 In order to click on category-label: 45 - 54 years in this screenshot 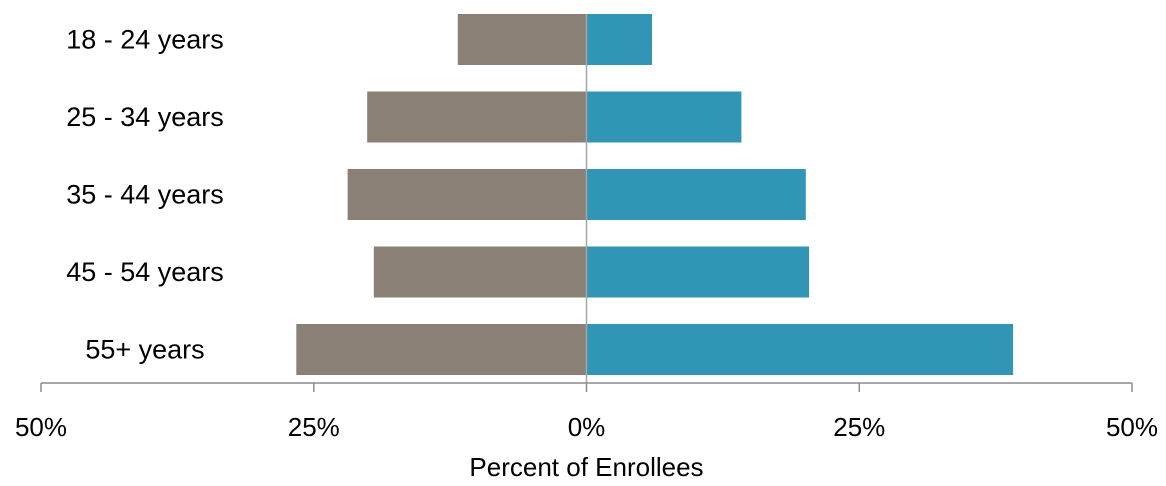, I will do `click(145, 272)`.